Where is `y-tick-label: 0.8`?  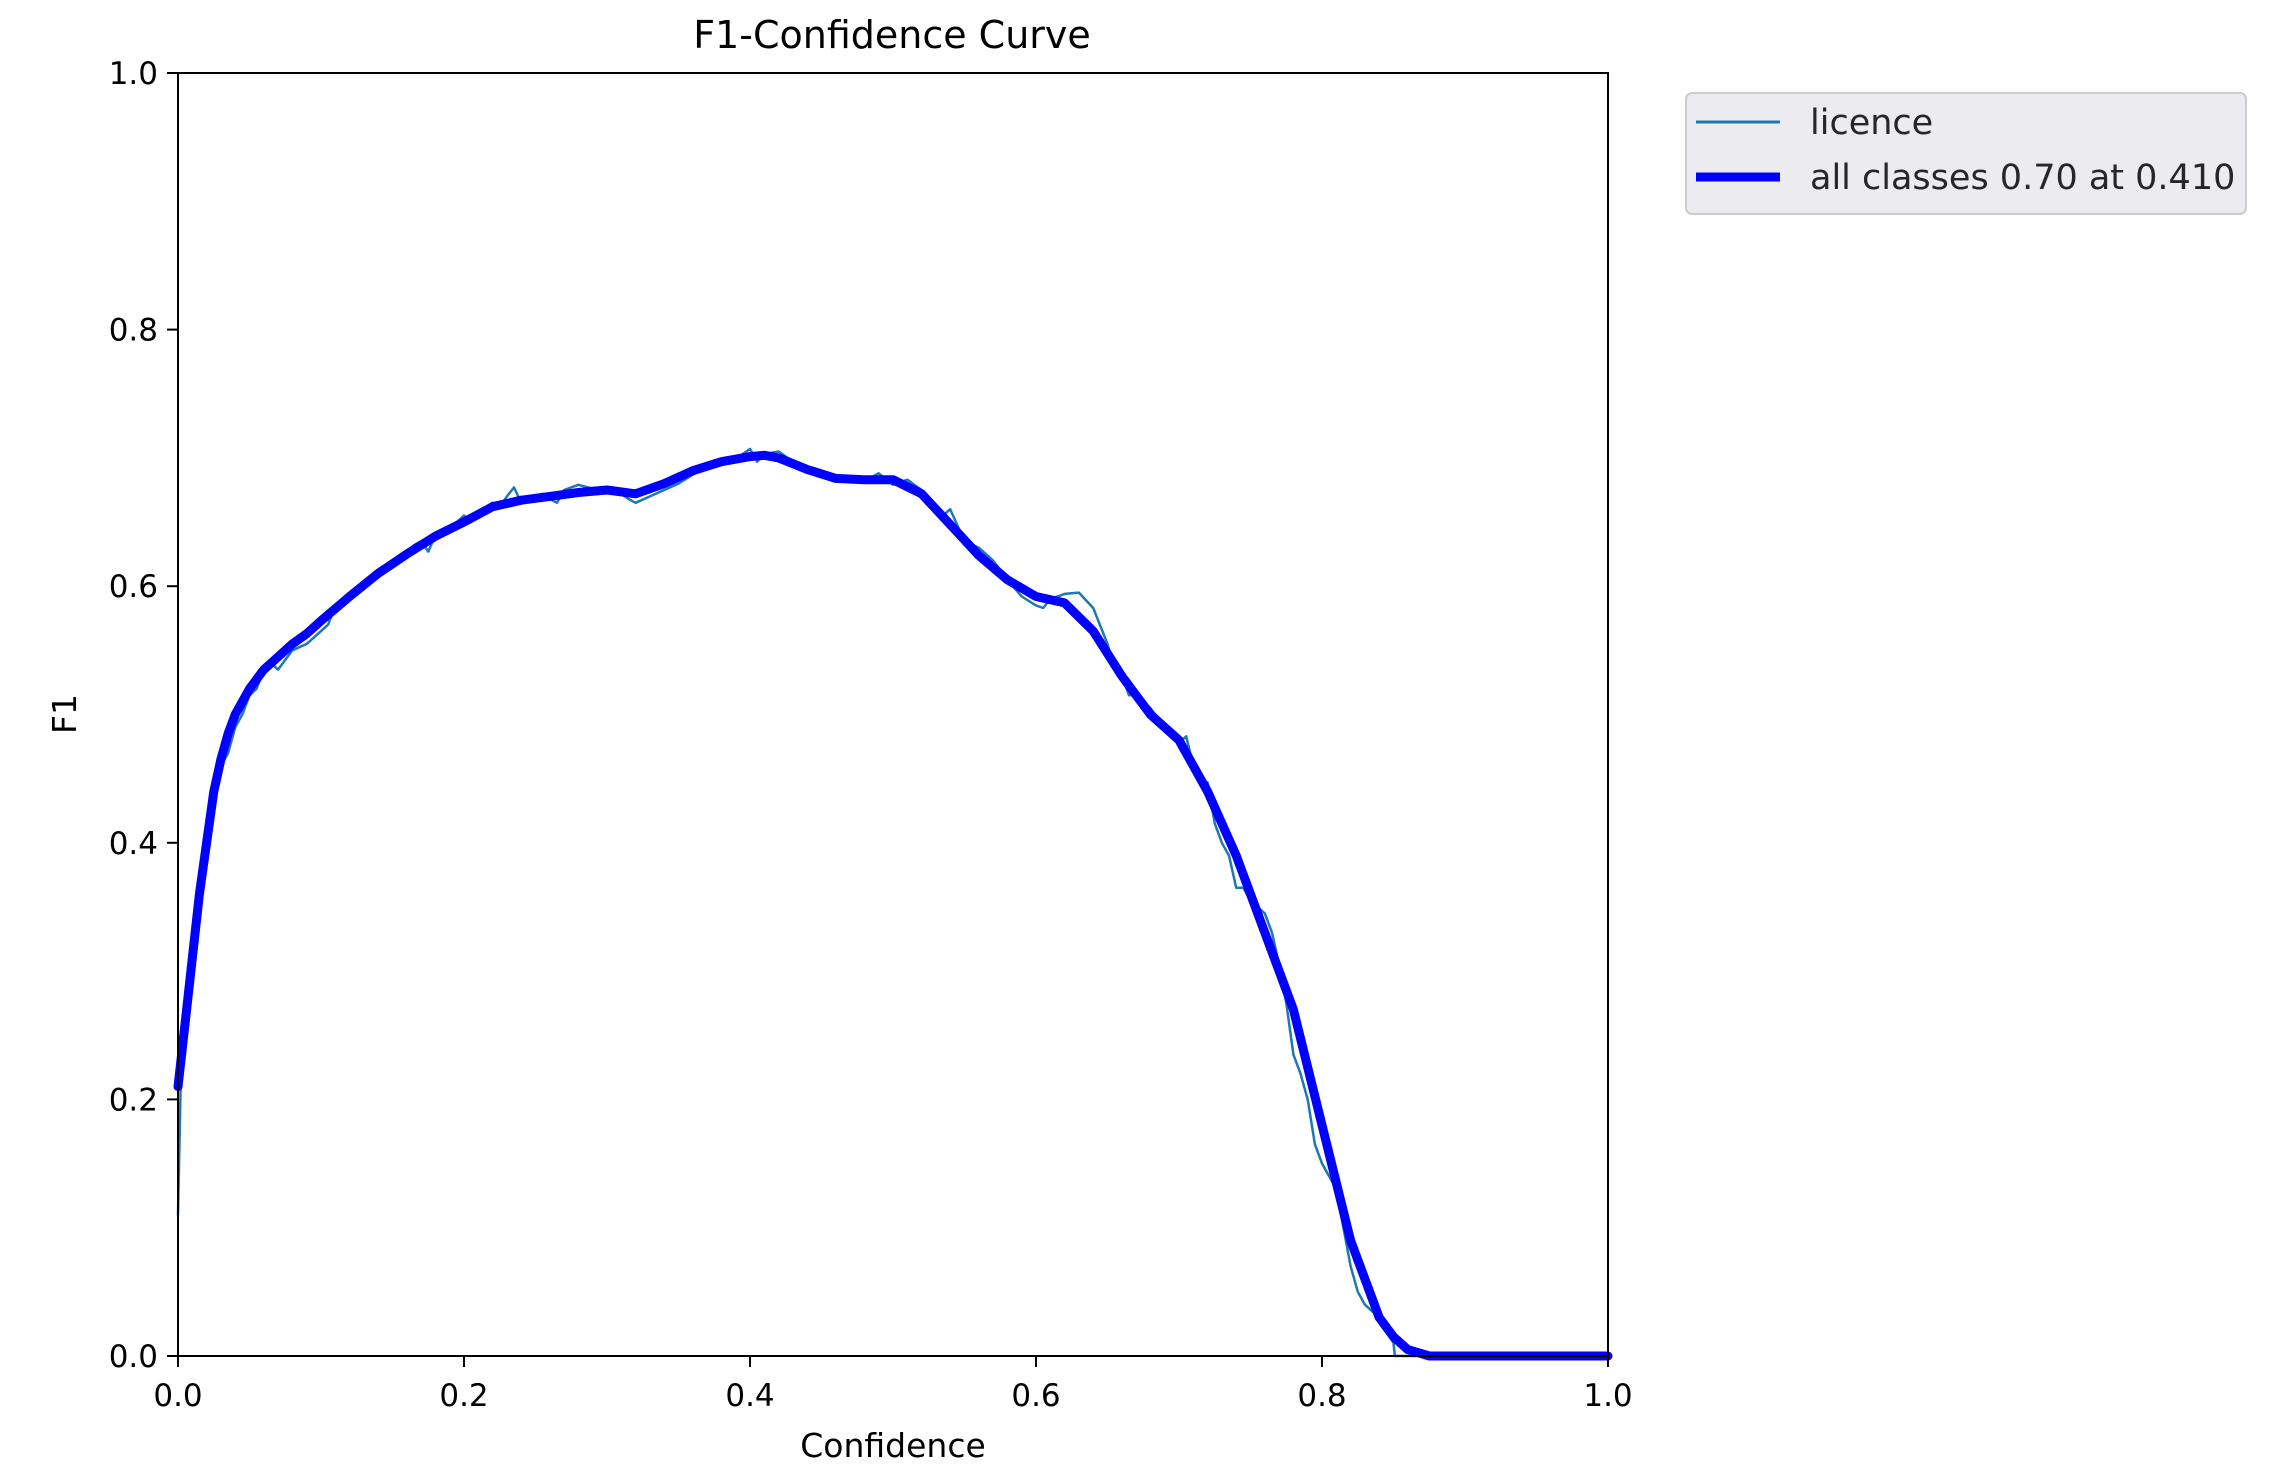
y-tick-label: 0.8 is located at coordinates (133, 331).